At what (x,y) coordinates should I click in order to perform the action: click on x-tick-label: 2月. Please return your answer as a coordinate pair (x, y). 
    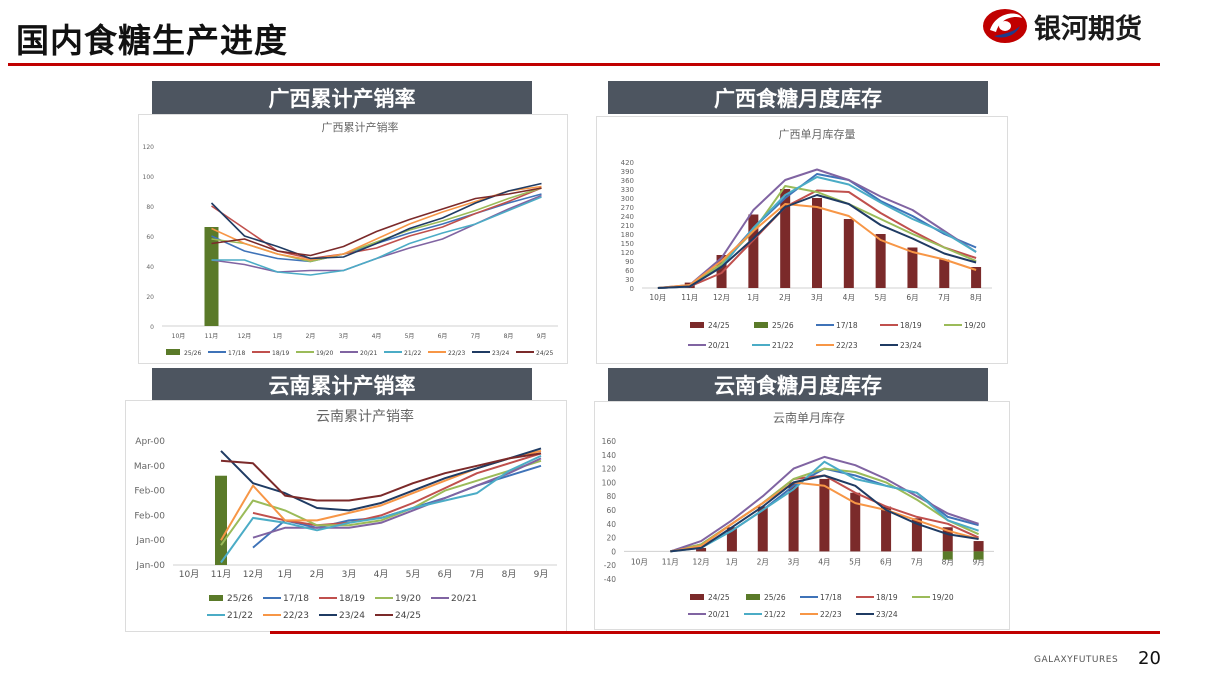
    Looking at the image, I should click on (763, 561).